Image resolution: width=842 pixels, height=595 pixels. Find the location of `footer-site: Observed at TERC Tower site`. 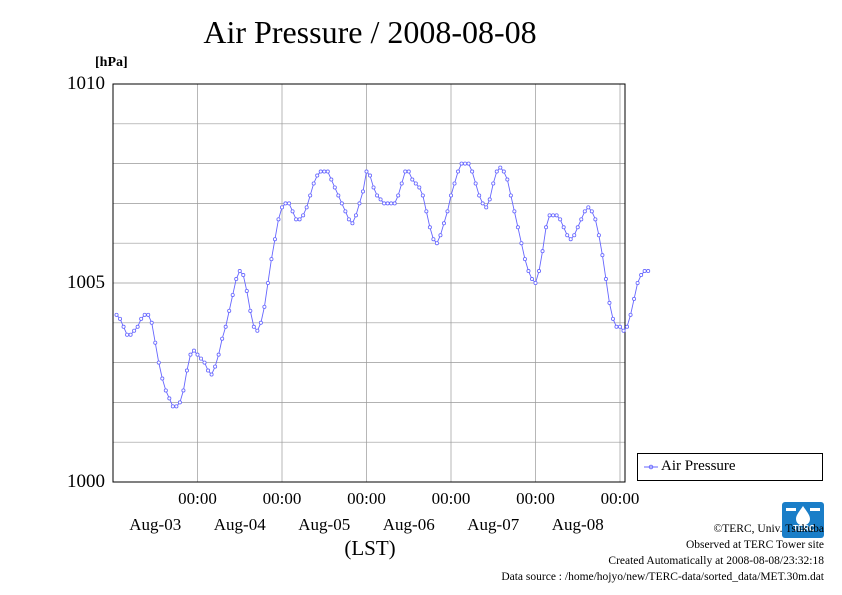

footer-site: Observed at TERC Tower site is located at coordinates (754, 545).